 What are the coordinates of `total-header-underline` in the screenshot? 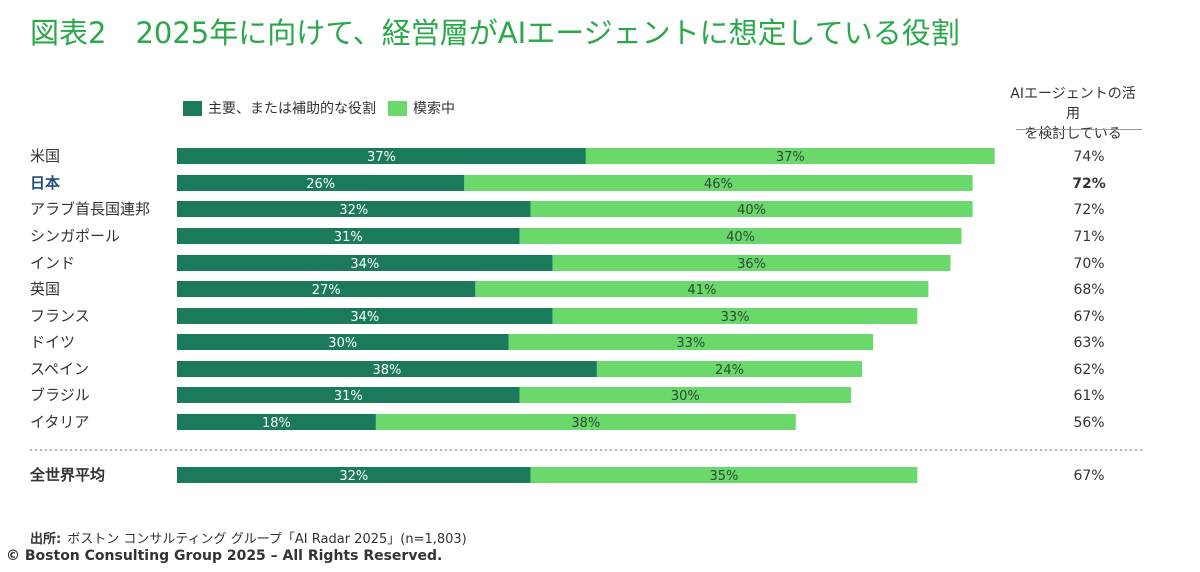 It's located at (1079, 129).